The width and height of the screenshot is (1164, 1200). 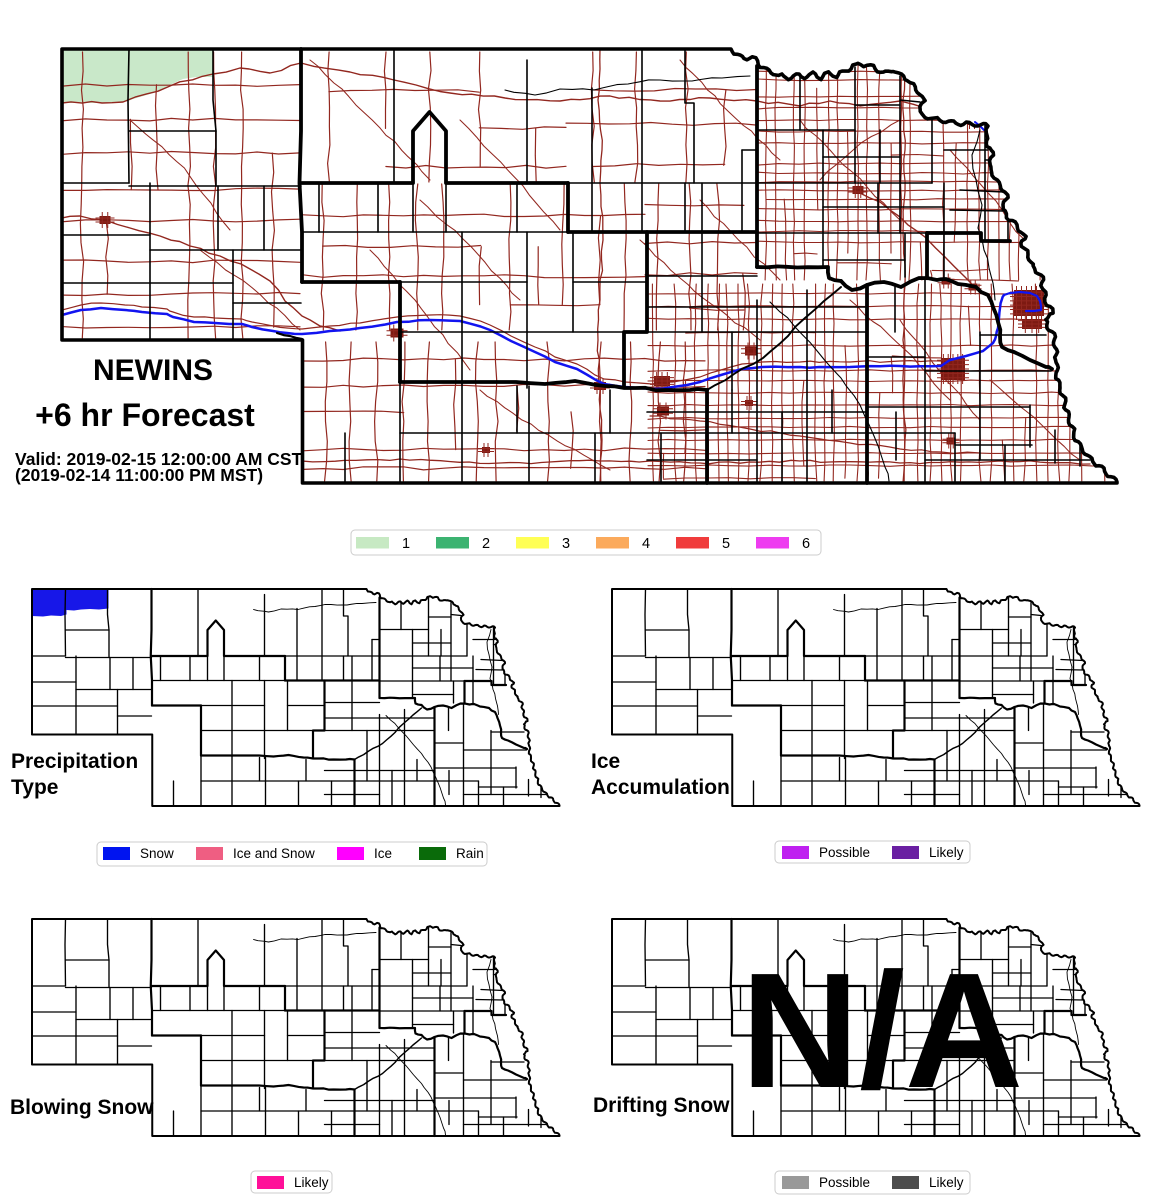 I want to click on svg-text: Ice and Snow, so click(x=274, y=853).